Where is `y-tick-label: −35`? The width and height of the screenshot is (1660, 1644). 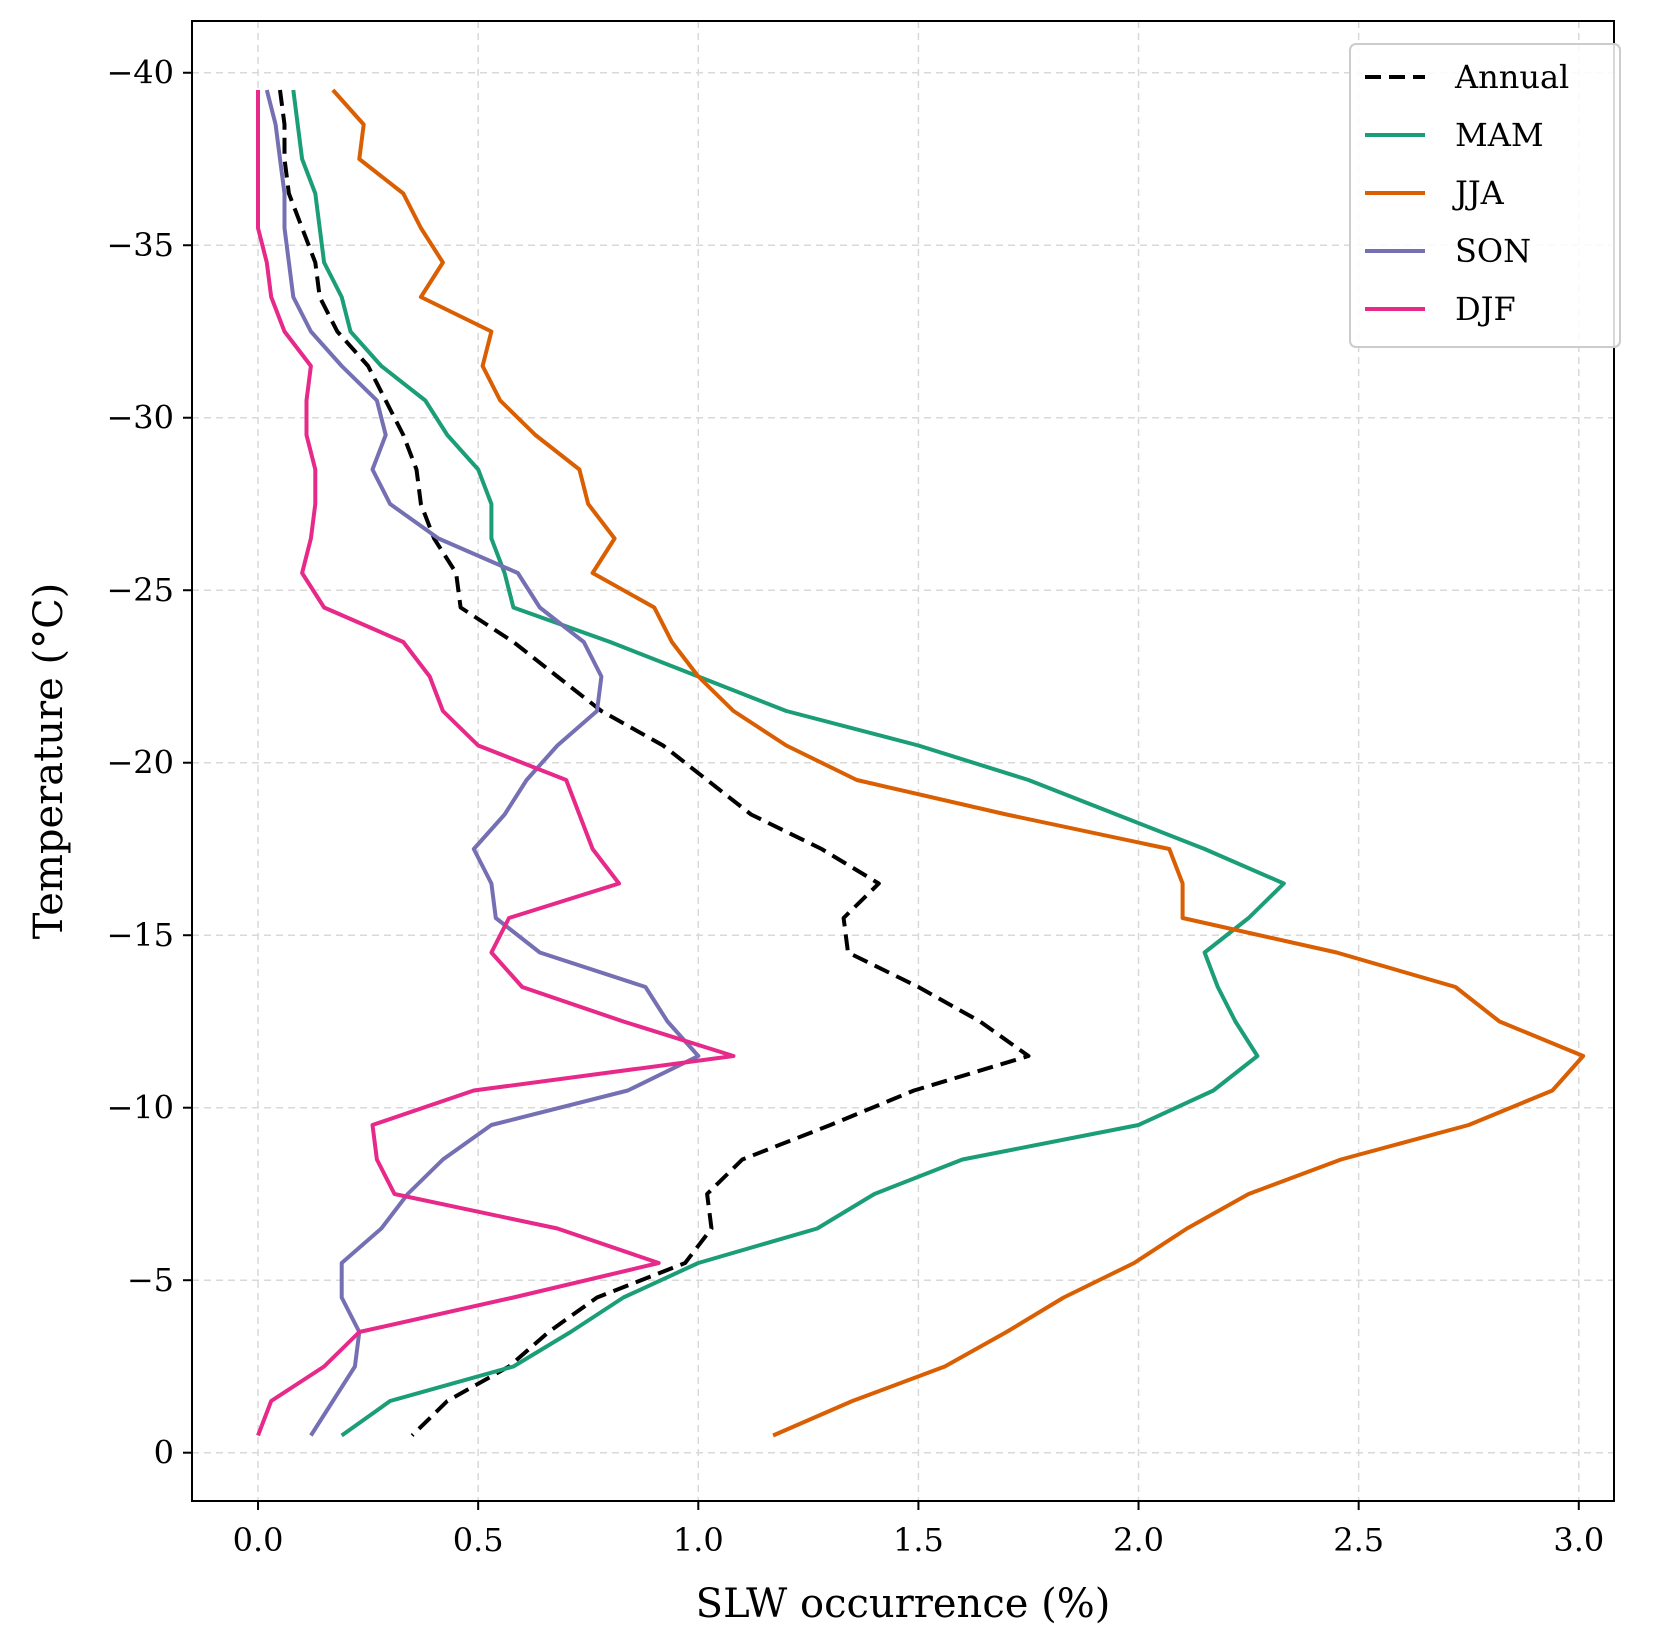 y-tick-label: −35 is located at coordinates (140, 245).